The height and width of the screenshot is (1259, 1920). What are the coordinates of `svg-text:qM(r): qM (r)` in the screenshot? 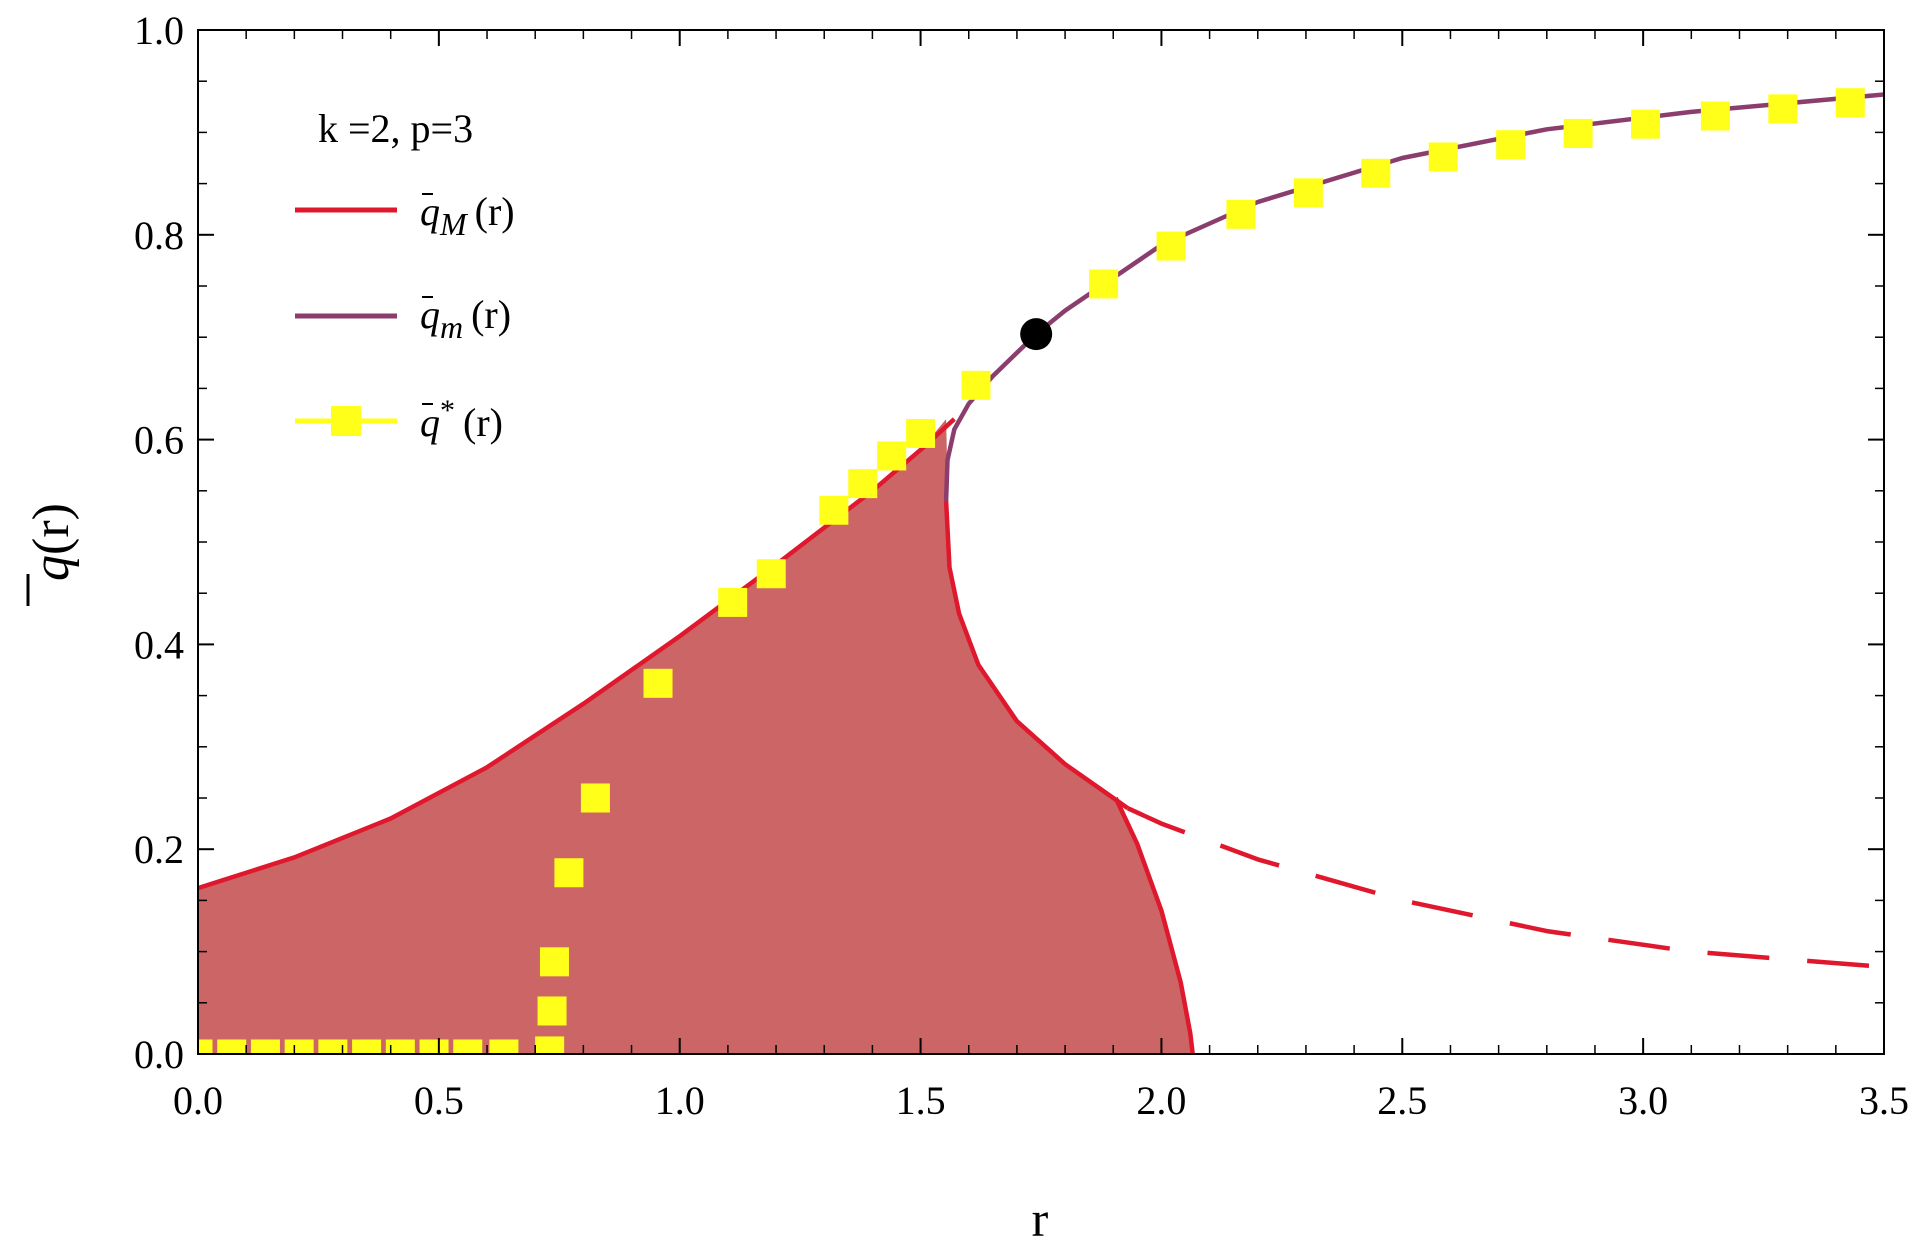 It's located at (467, 215).